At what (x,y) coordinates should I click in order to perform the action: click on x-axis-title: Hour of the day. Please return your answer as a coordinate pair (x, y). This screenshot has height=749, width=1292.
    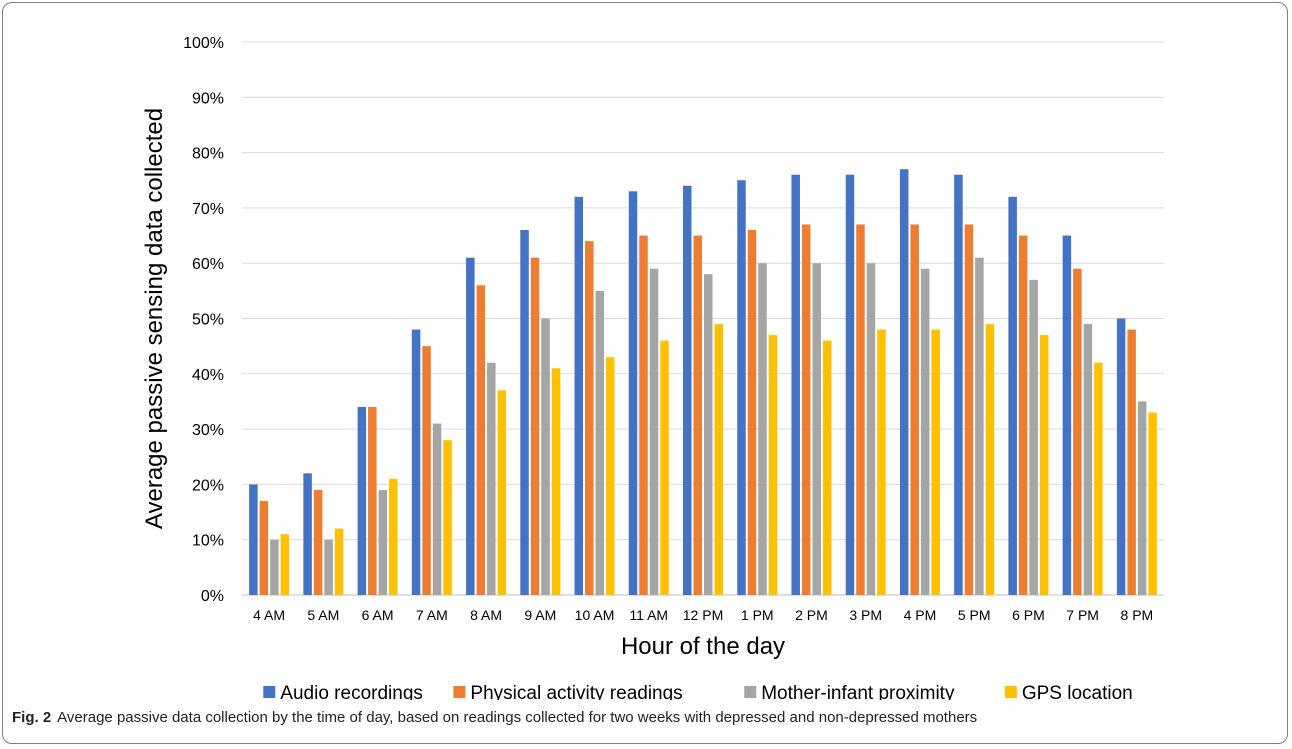
    Looking at the image, I should click on (703, 646).